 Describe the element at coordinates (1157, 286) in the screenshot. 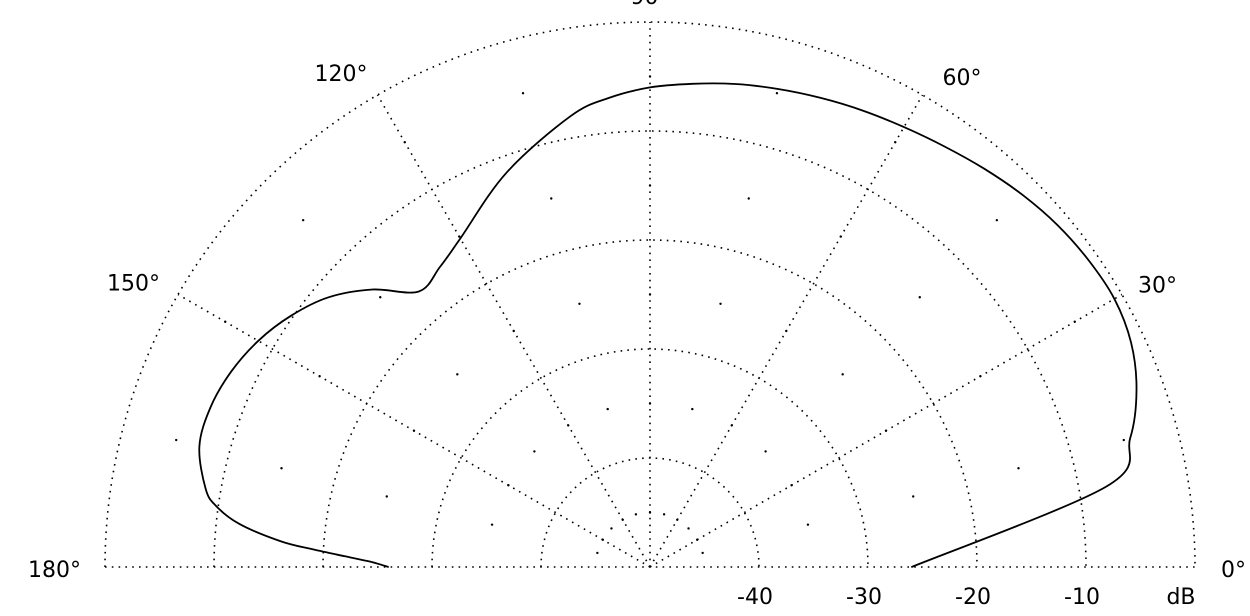

I see `angle-label-30: 30°` at that location.